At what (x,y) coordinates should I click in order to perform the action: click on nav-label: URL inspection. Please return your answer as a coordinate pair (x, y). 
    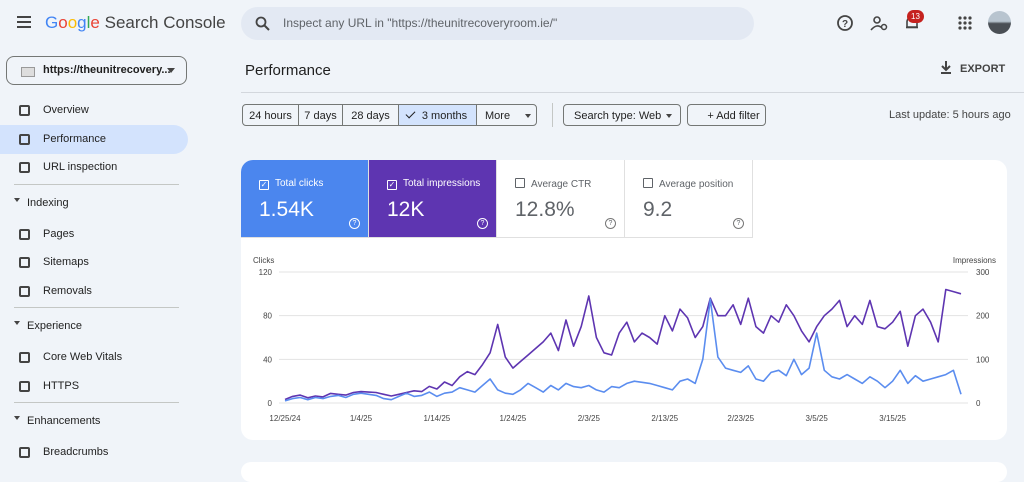
    Looking at the image, I should click on (80, 167).